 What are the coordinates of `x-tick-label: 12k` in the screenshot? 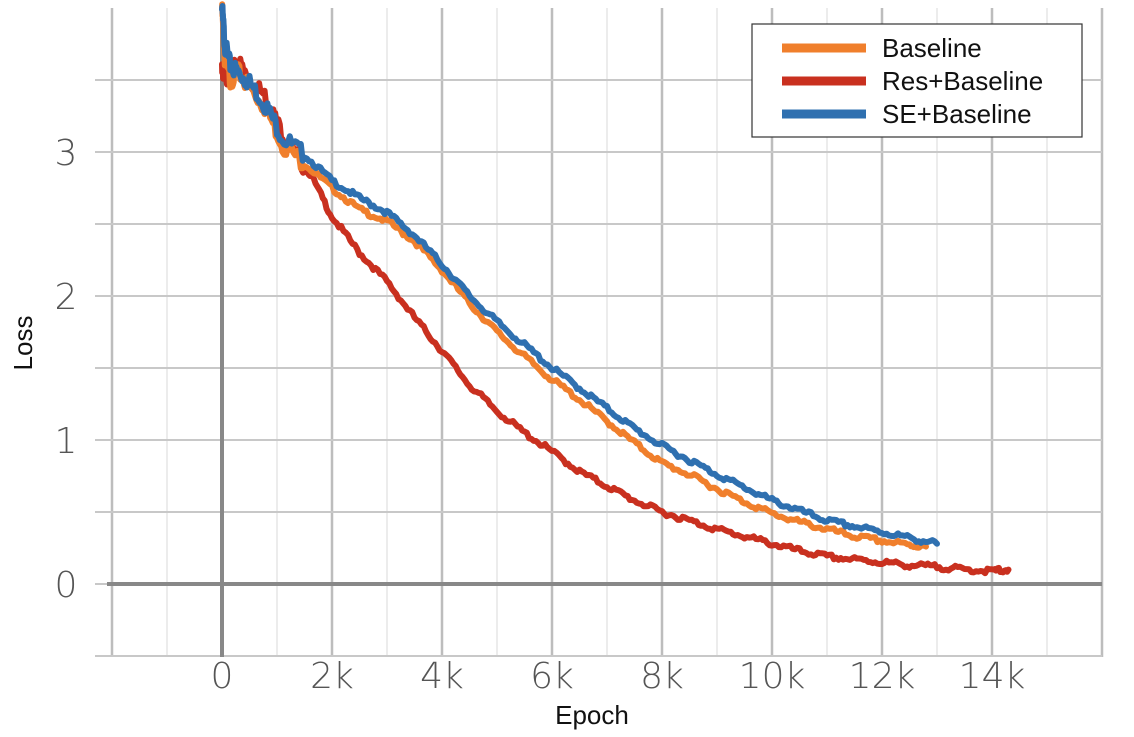 It's located at (882, 676).